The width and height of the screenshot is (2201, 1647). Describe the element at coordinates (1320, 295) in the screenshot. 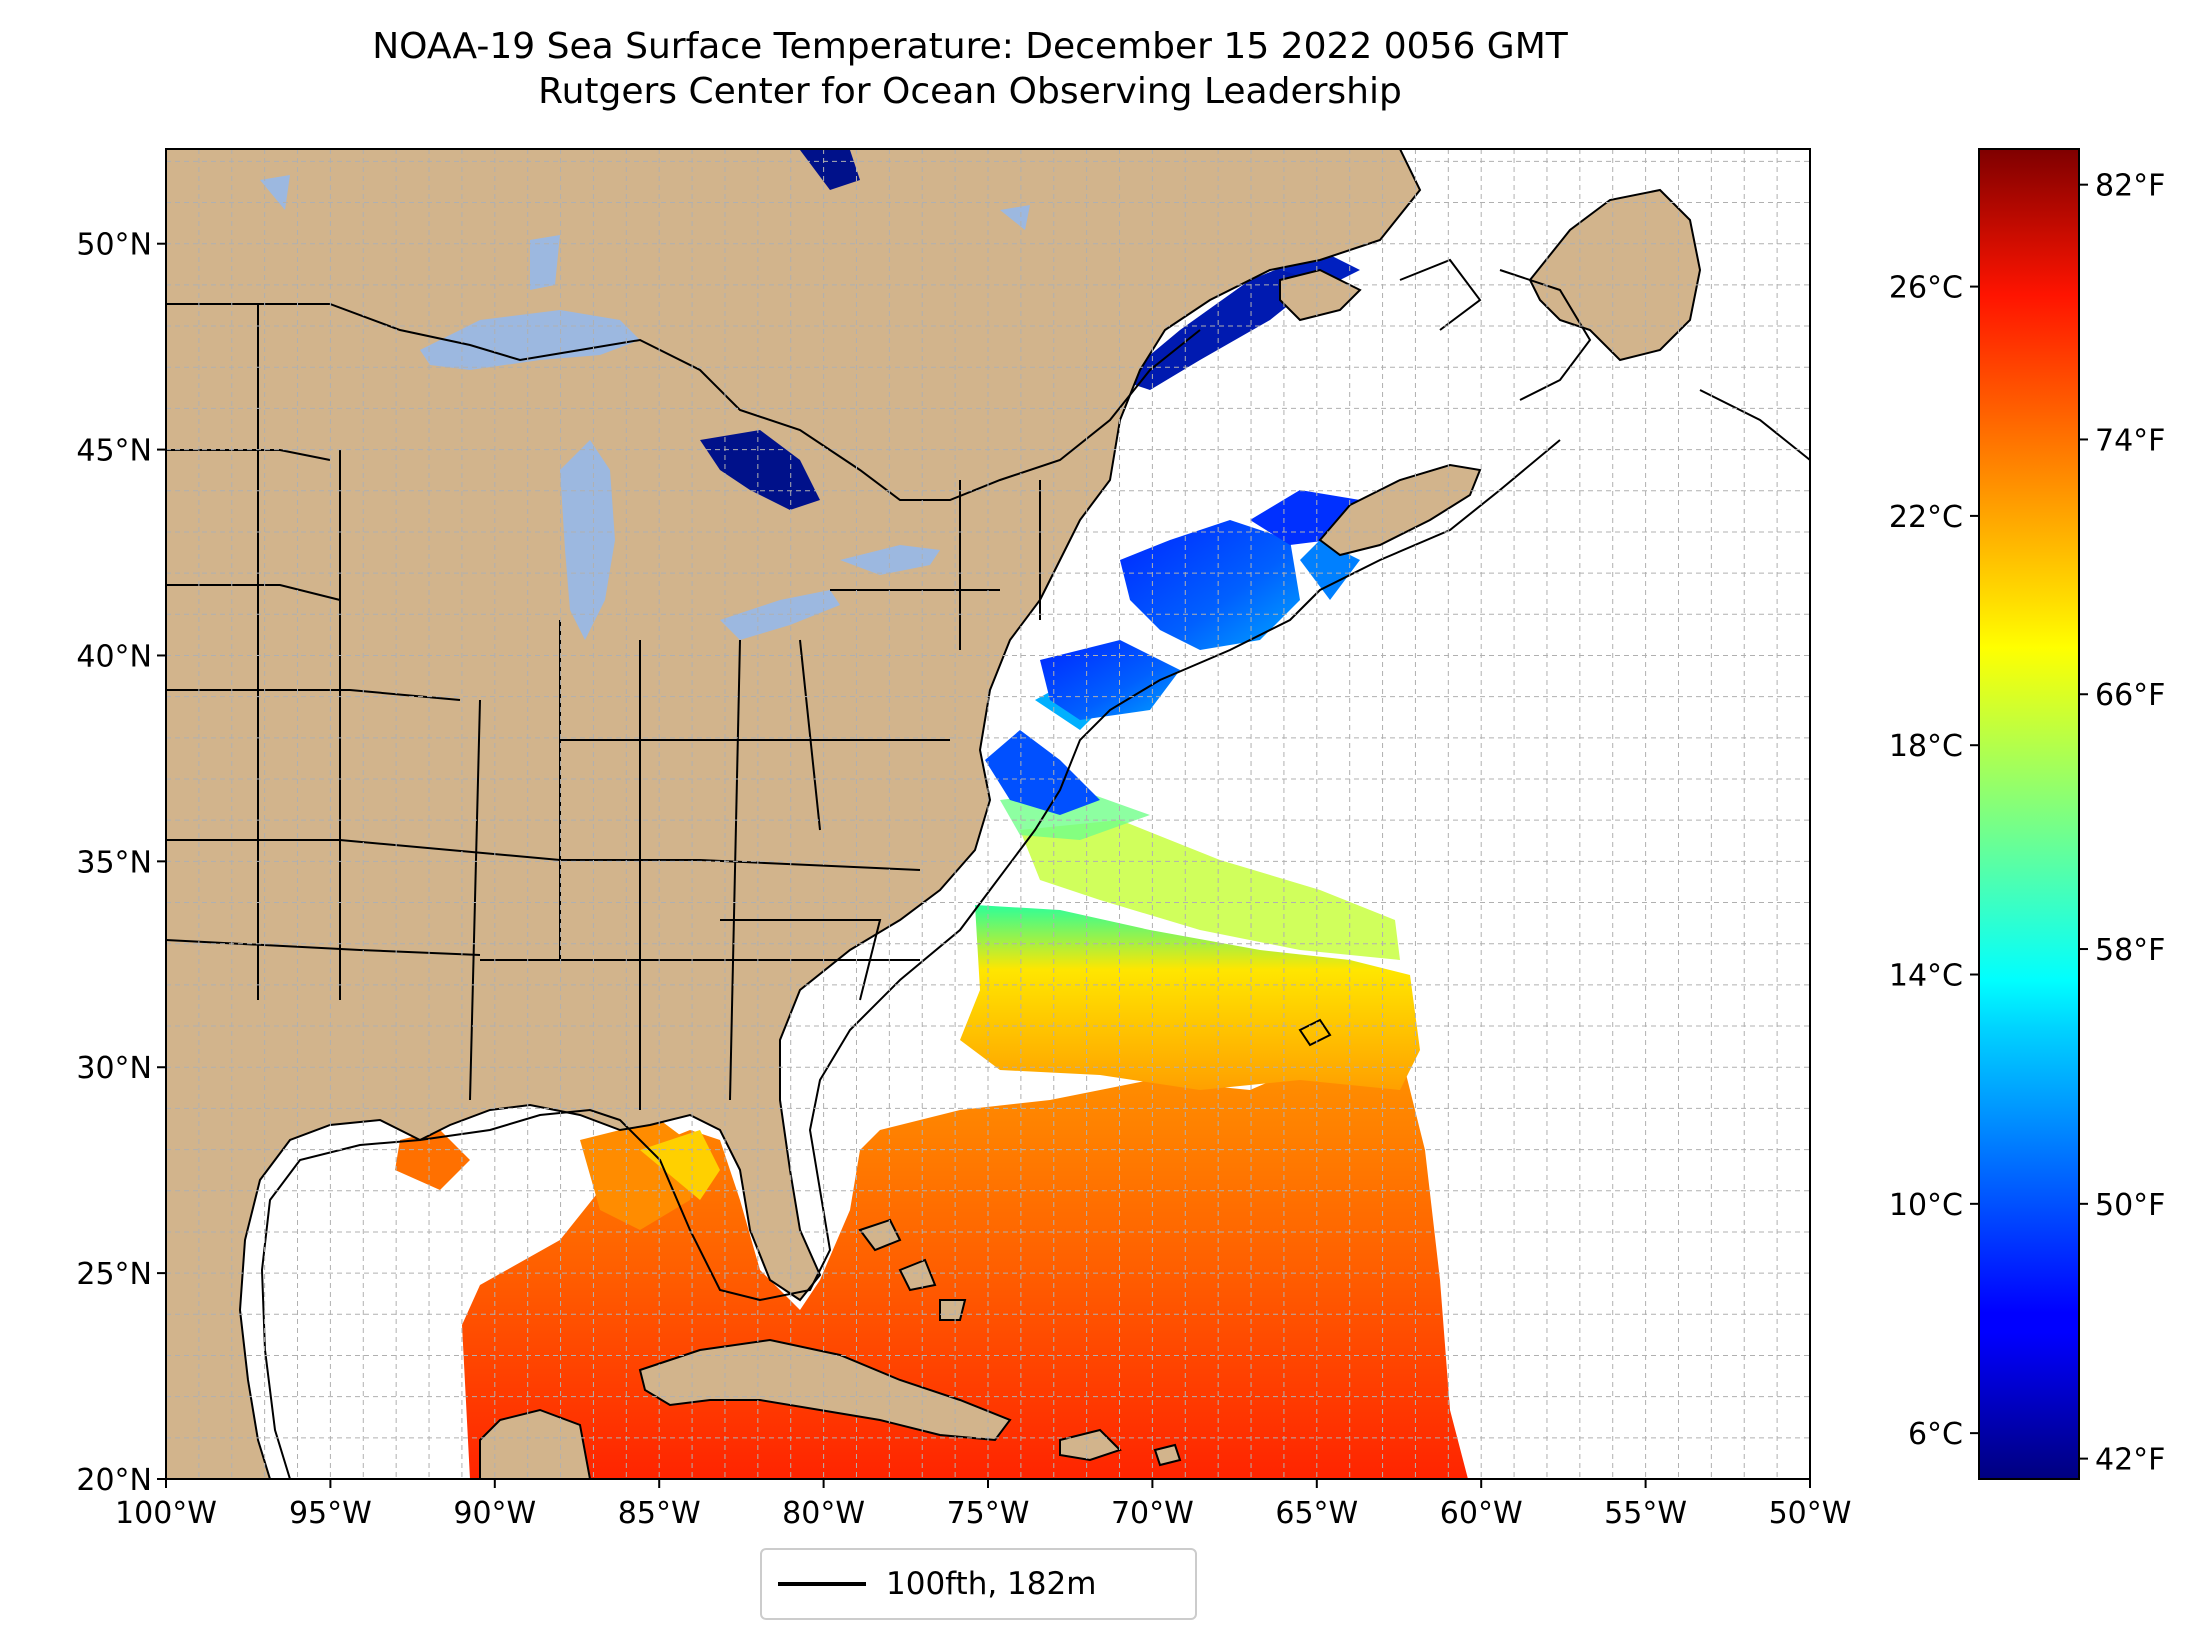

I see `gaspe` at that location.